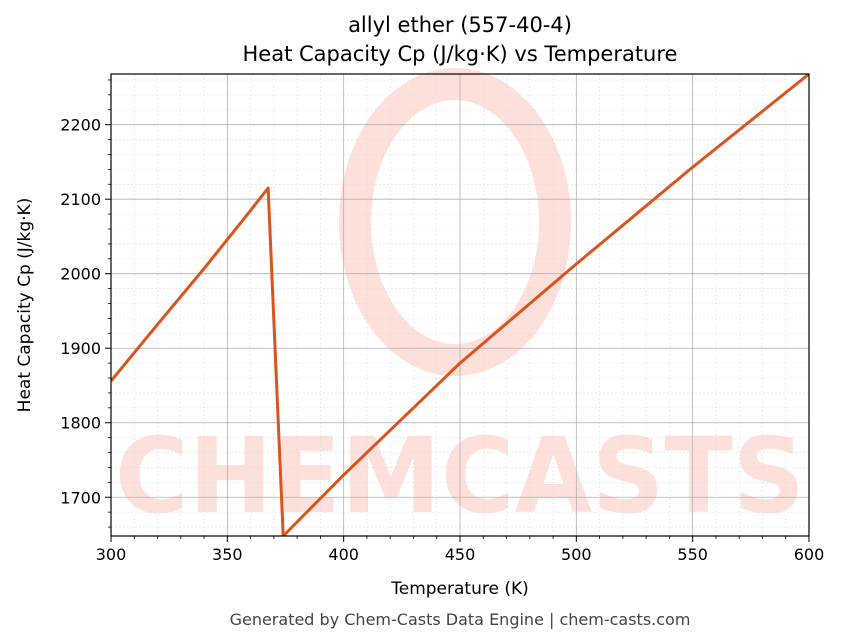 This screenshot has height=644, width=843. What do you see at coordinates (692, 554) in the screenshot?
I see `x-tick-label: 550` at bounding box center [692, 554].